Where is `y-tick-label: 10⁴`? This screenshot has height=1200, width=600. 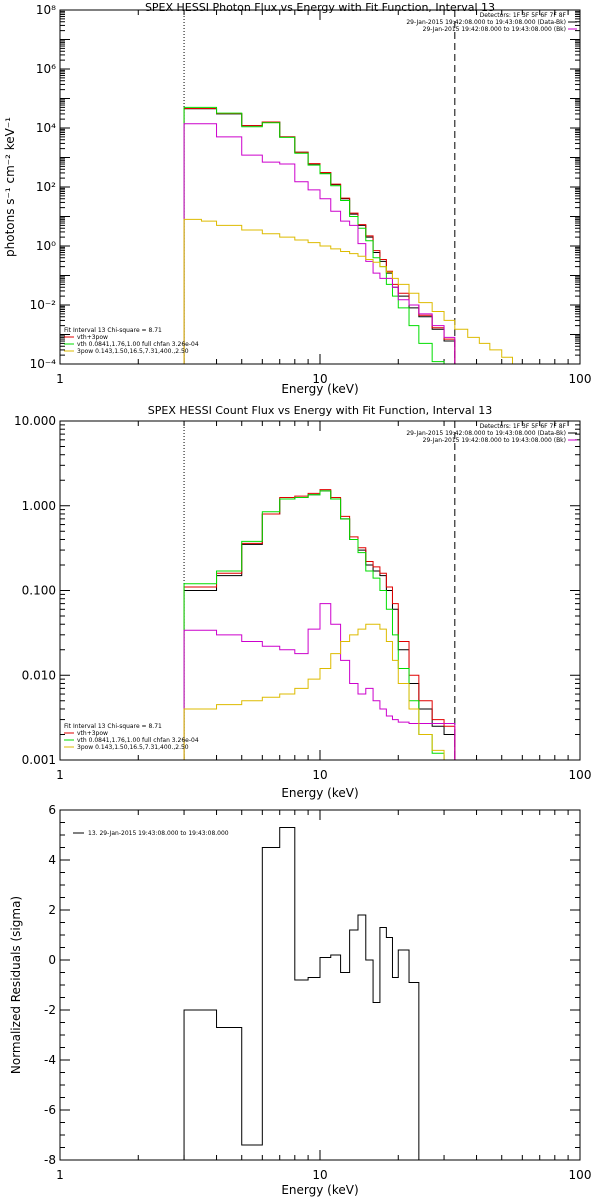
y-tick-label: 10⁴ is located at coordinates (46, 128).